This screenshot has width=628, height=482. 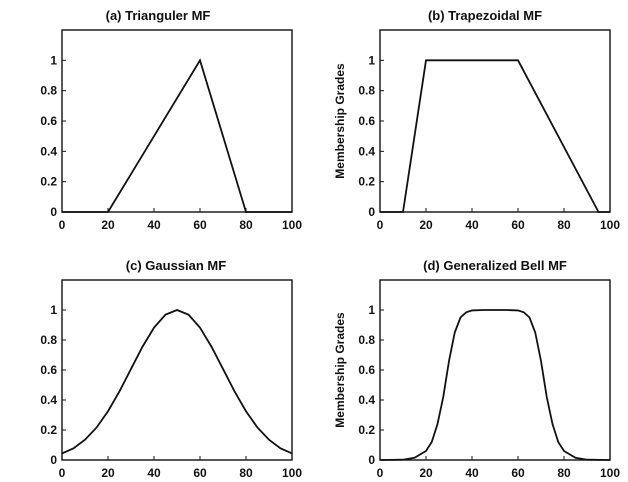 I want to click on panel-a-xtick-label: 20, so click(x=108, y=225).